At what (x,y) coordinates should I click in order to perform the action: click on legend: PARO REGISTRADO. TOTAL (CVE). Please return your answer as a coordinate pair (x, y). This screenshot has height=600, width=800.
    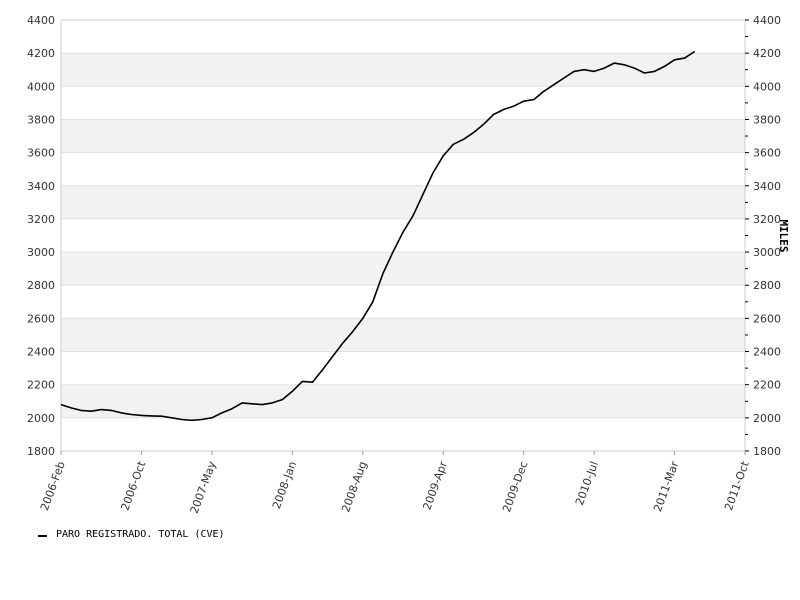
    Looking at the image, I should click on (131, 534).